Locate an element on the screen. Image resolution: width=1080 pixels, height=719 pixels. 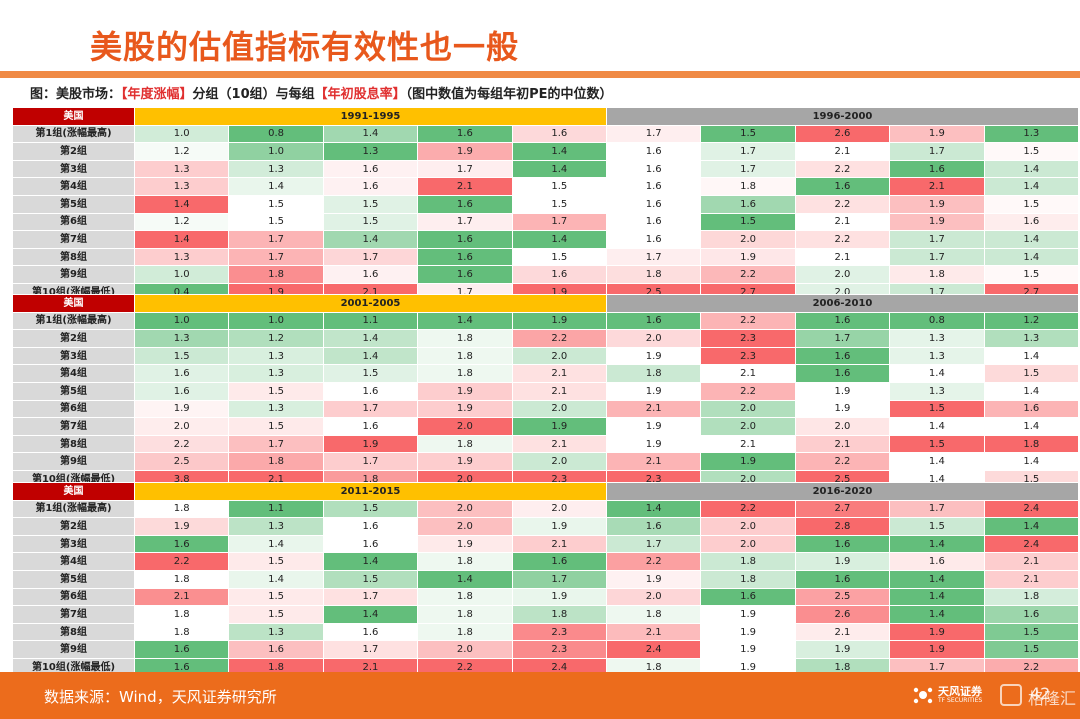
pe-cell: 2.7 is located at coordinates (842, 509).